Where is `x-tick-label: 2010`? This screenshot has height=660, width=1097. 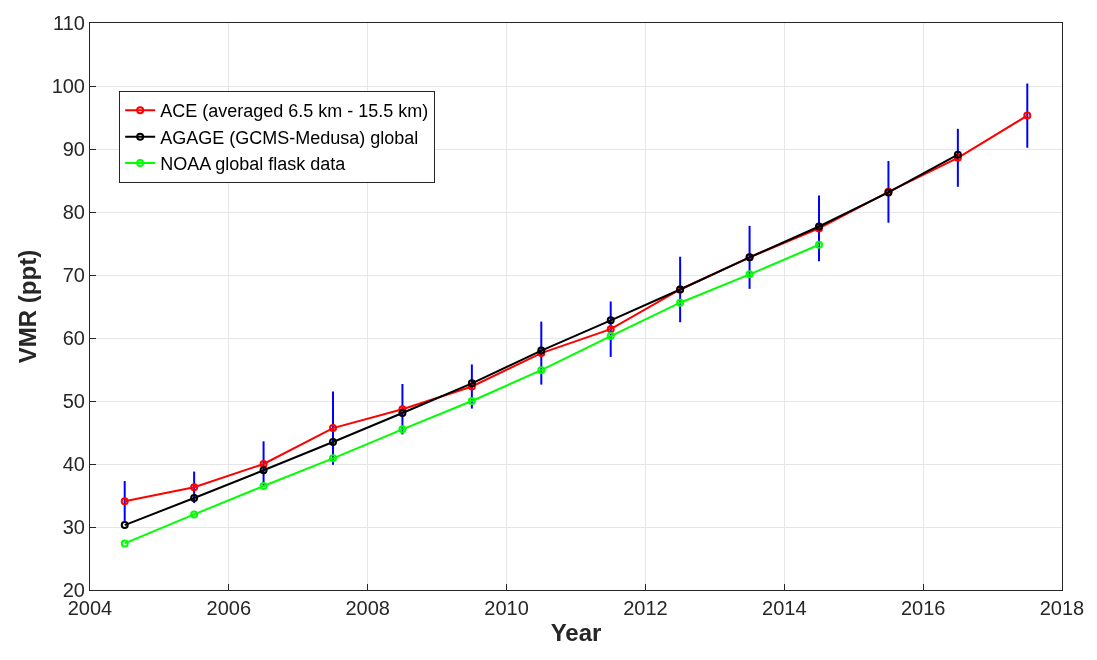 x-tick-label: 2010 is located at coordinates (506, 608).